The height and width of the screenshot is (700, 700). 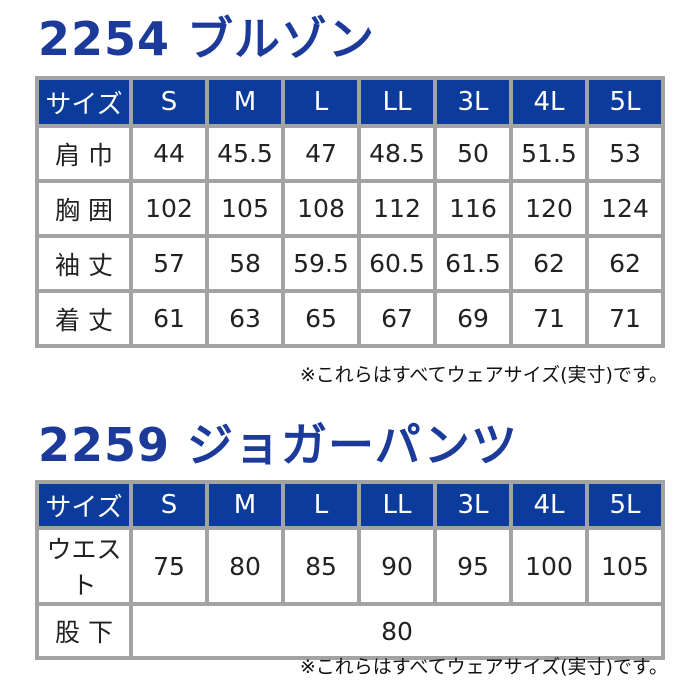 What do you see at coordinates (84, 263) in the screenshot?
I see `row-label: 袖 丈` at bounding box center [84, 263].